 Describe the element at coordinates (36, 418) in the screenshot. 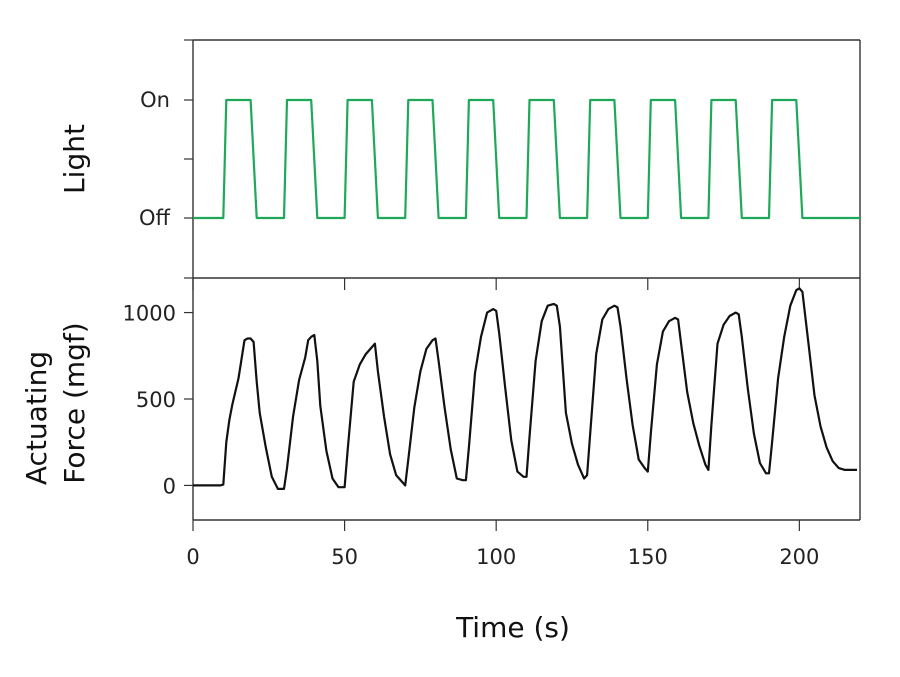

I see `force-axis-title-line1: Actuating` at that location.